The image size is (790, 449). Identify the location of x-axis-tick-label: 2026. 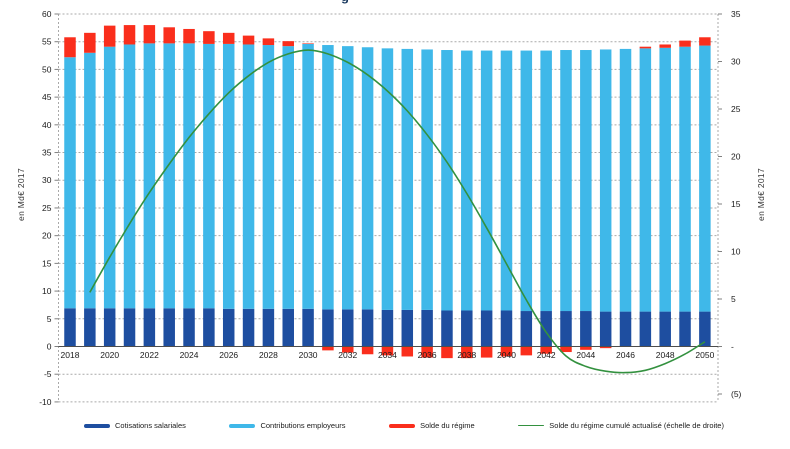
(228, 355).